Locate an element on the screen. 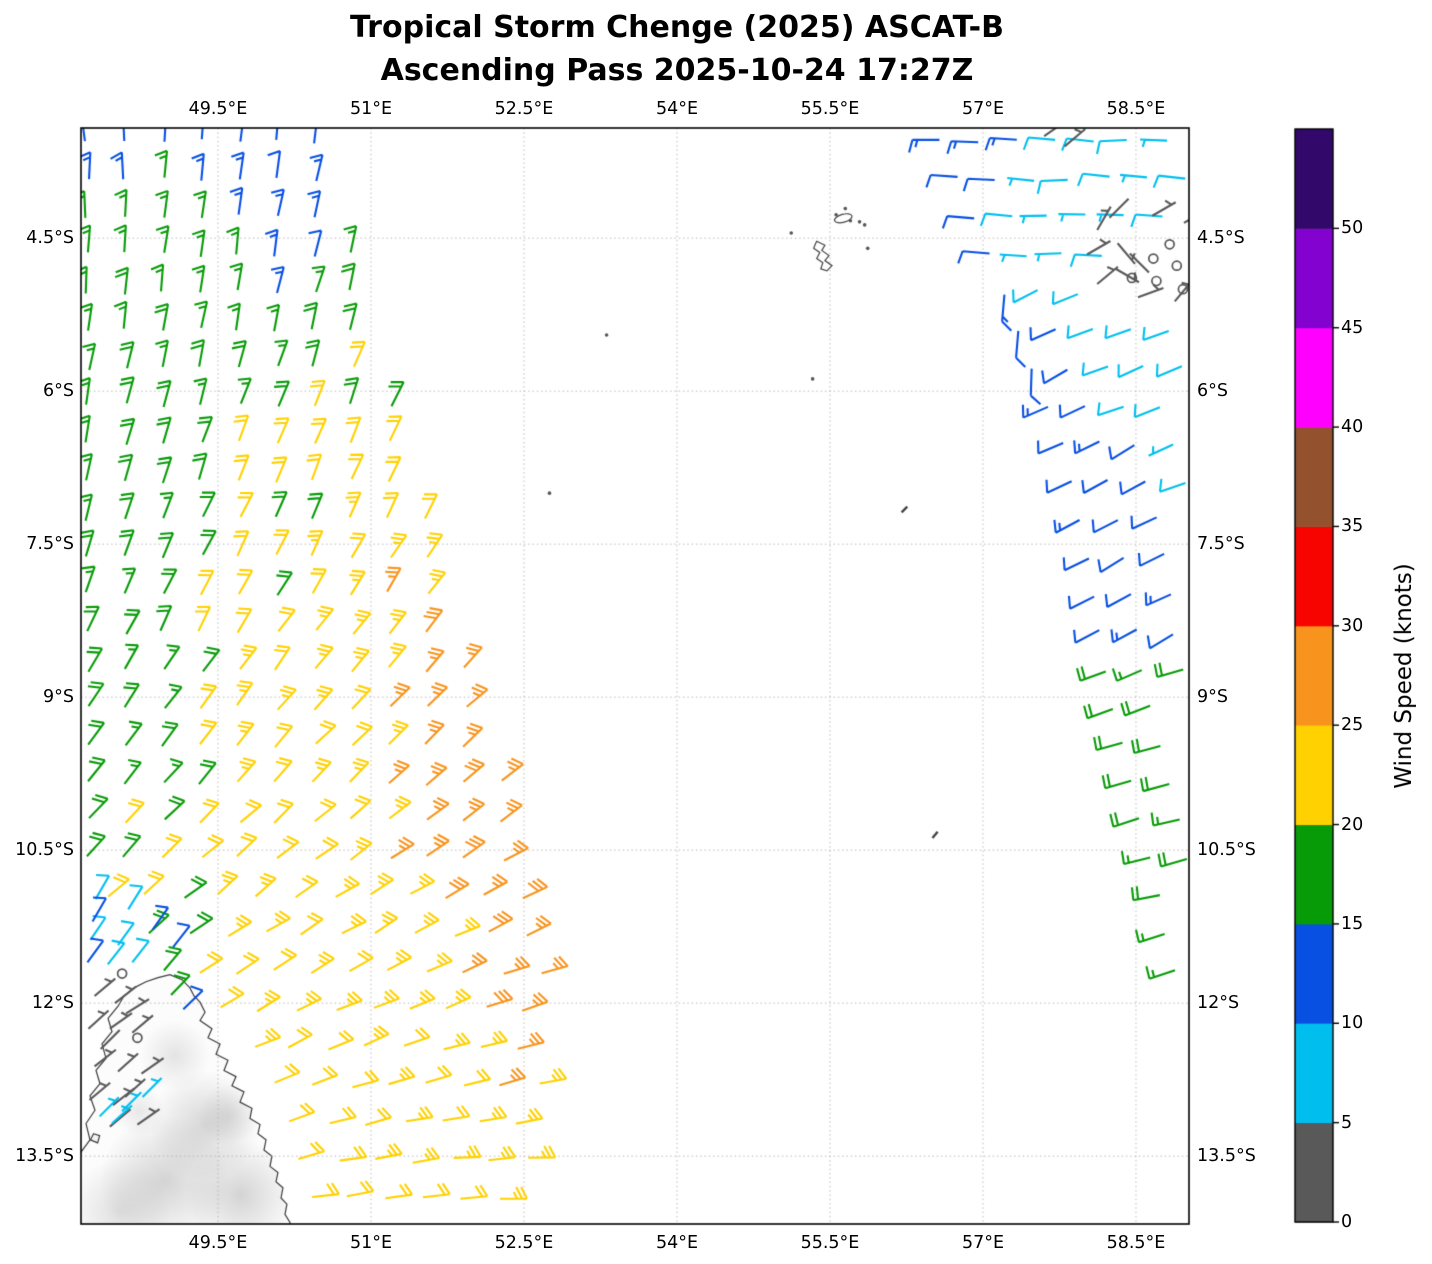 Image resolution: width=1432 pixels, height=1264 pixels. colorbar-tick-label: 15 is located at coordinates (1352, 923).